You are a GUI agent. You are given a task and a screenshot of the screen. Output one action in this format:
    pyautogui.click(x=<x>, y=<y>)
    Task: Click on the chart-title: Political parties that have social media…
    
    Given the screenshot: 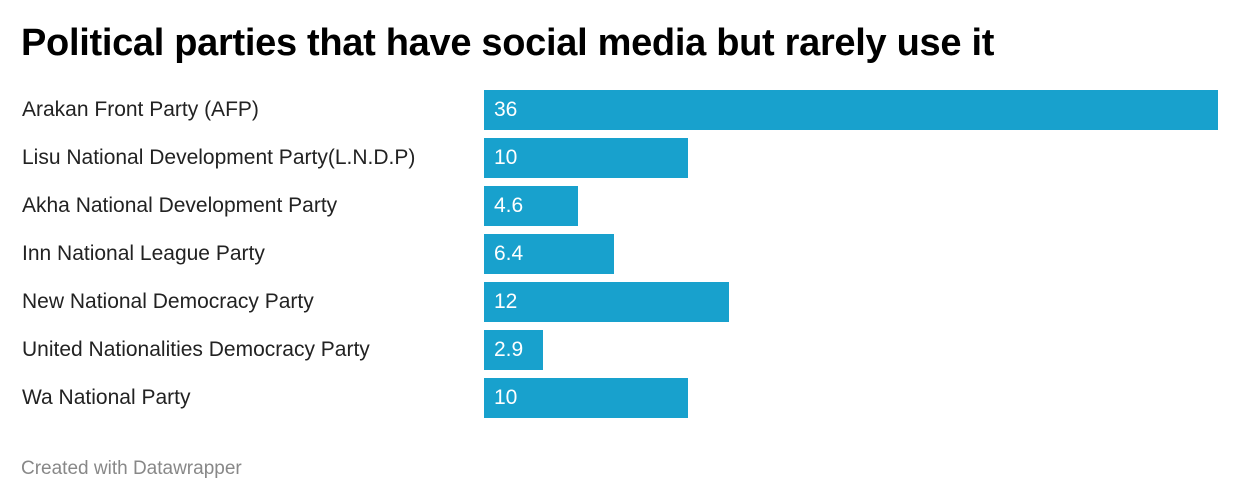 What is the action you would take?
    pyautogui.click(x=508, y=43)
    